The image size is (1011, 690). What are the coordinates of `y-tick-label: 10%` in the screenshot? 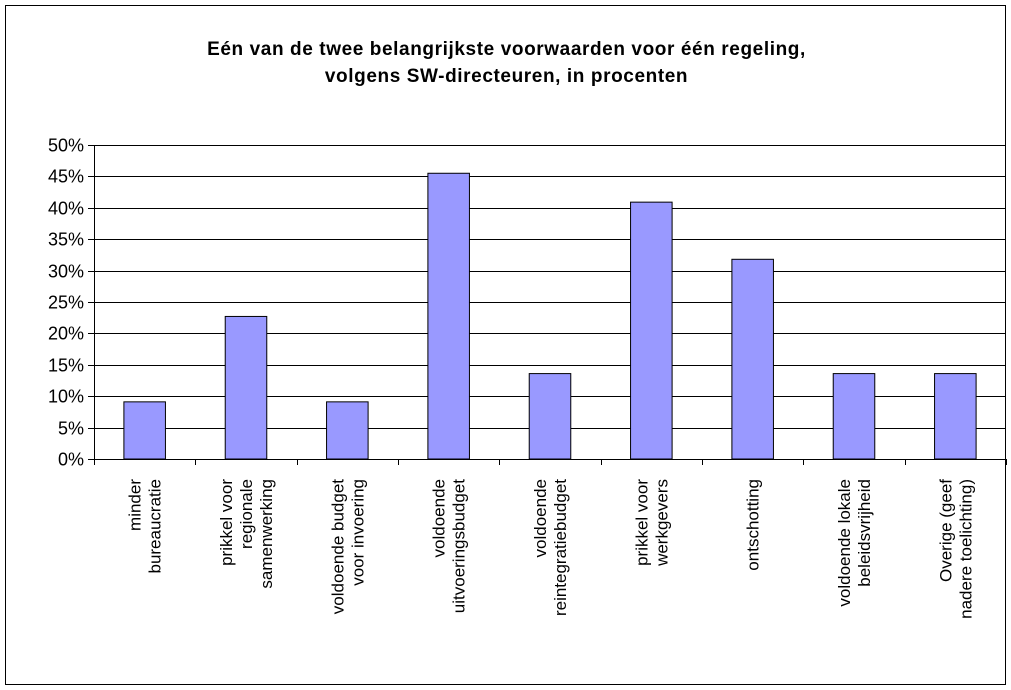 It's located at (66, 397).